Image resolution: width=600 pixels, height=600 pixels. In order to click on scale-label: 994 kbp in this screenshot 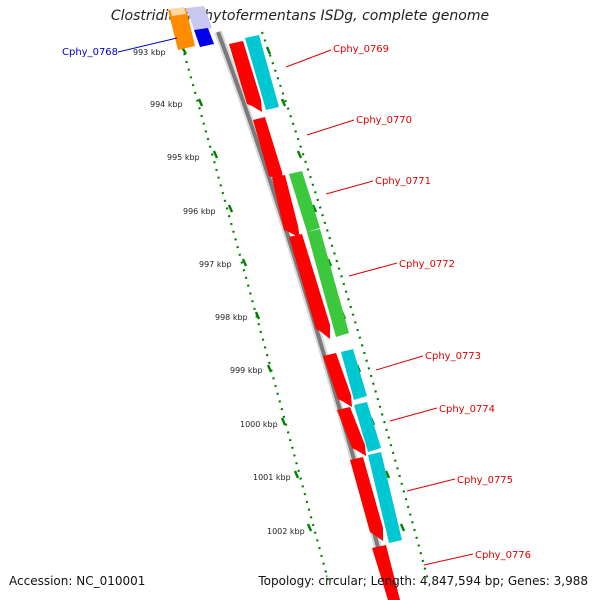, I will do `click(166, 104)`.